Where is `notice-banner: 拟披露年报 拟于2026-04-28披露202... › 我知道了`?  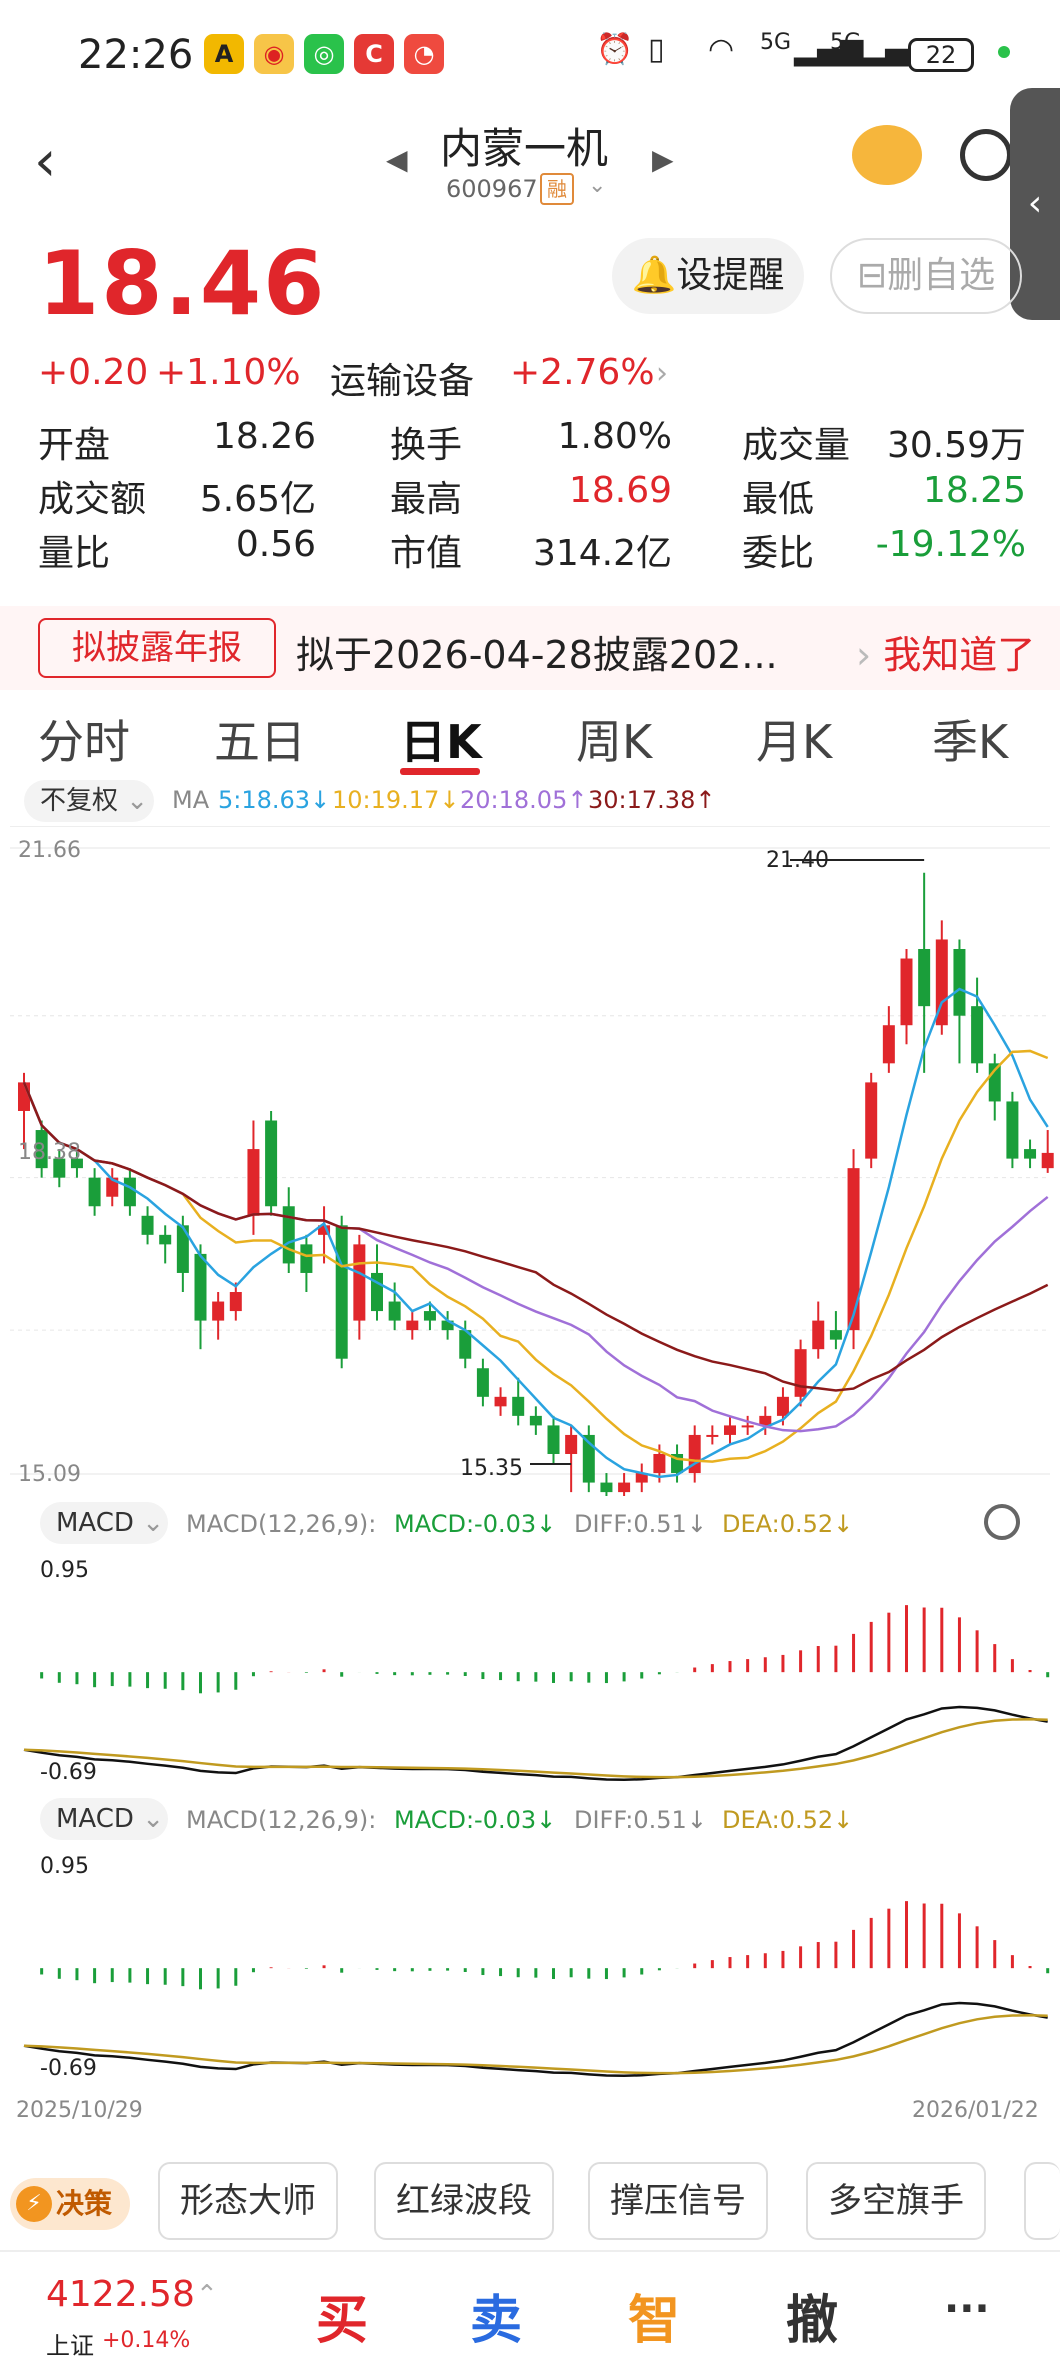
notice-banner: 拟披露年报 拟于2026-04-28披露202... › 我知道了 is located at coordinates (530, 648).